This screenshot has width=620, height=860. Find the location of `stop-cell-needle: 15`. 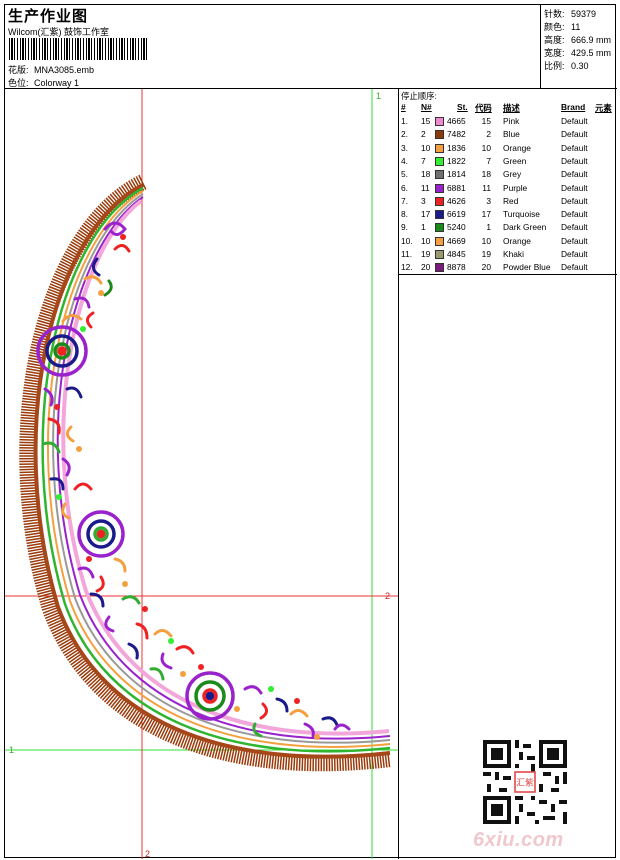

stop-cell-needle: 15 is located at coordinates (426, 121).